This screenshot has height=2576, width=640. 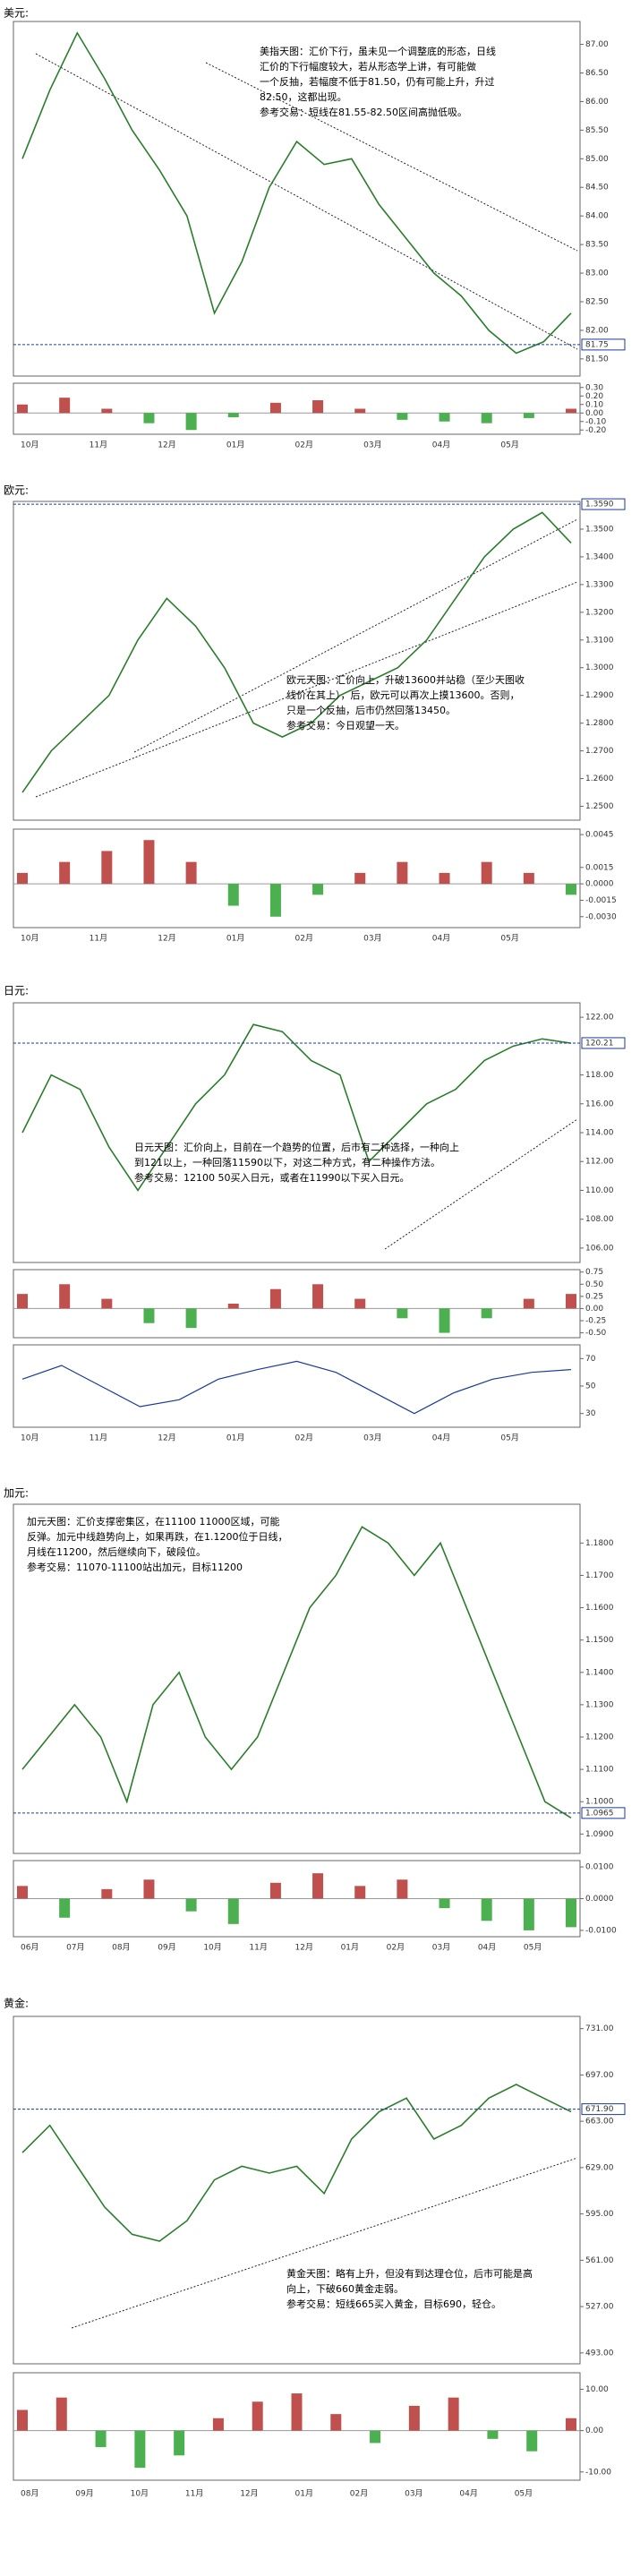 What do you see at coordinates (599, 2076) in the screenshot?
I see `y-tick-label: 697.00` at bounding box center [599, 2076].